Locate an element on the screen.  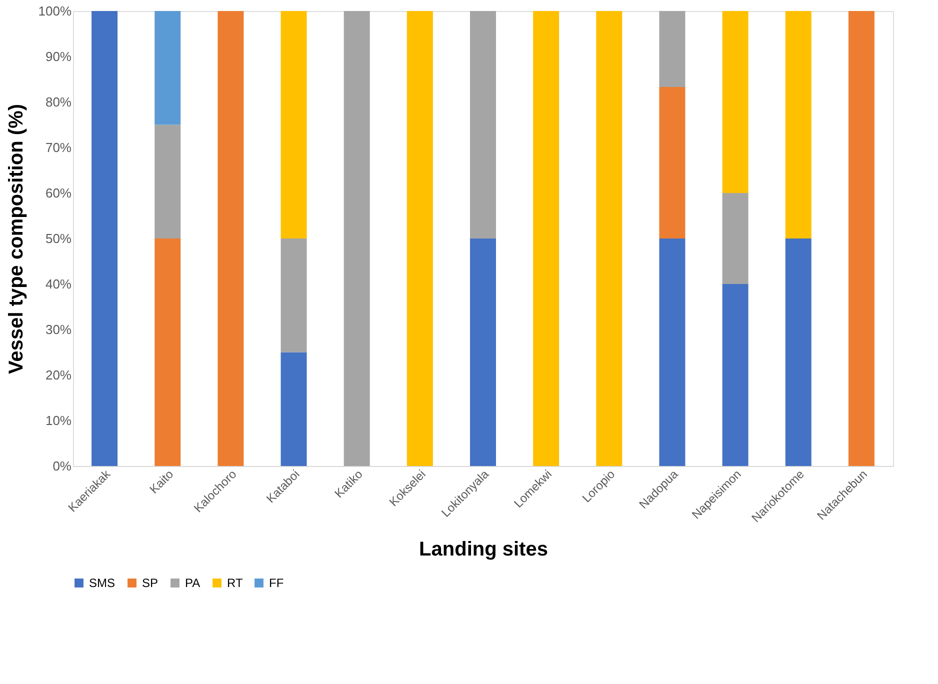
legend-label: FF is located at coordinates (276, 583).